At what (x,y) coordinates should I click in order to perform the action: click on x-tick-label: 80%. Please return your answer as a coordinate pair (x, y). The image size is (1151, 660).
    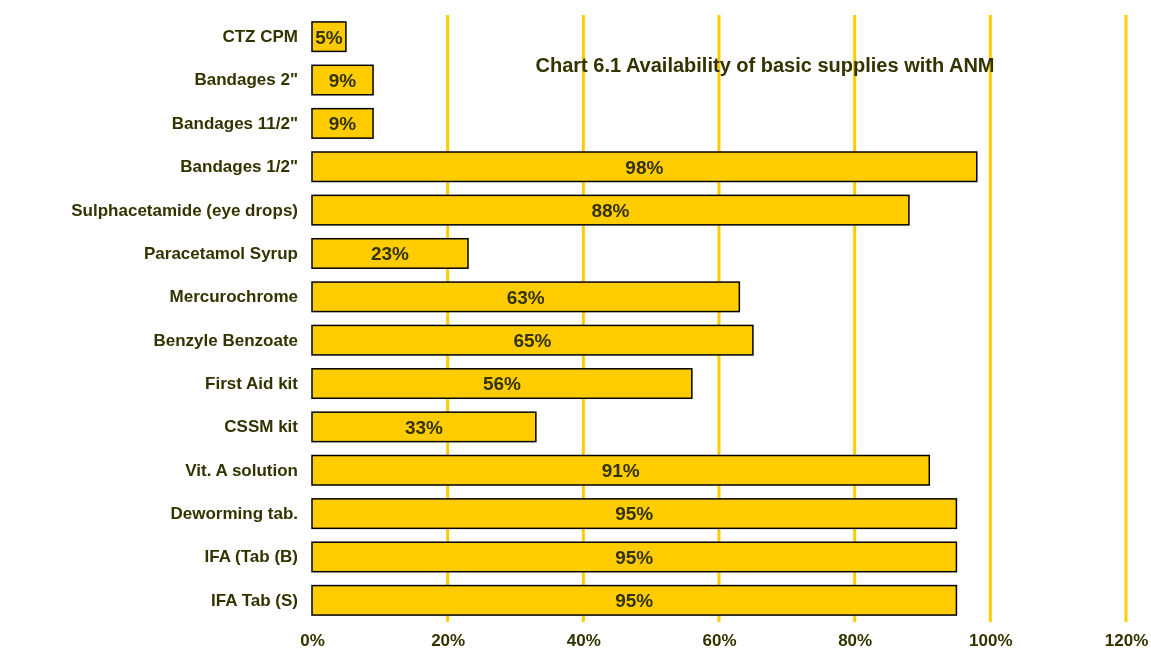
    Looking at the image, I should click on (855, 641).